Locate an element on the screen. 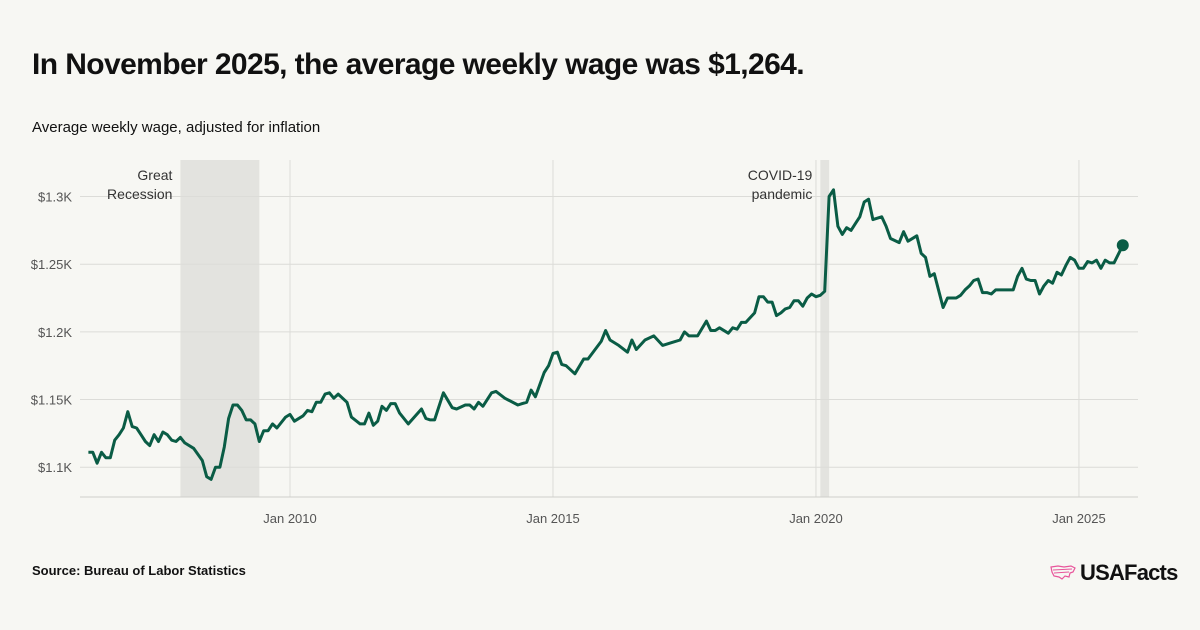  source-note: Source: Bureau of Labor Statistics is located at coordinates (139, 570).